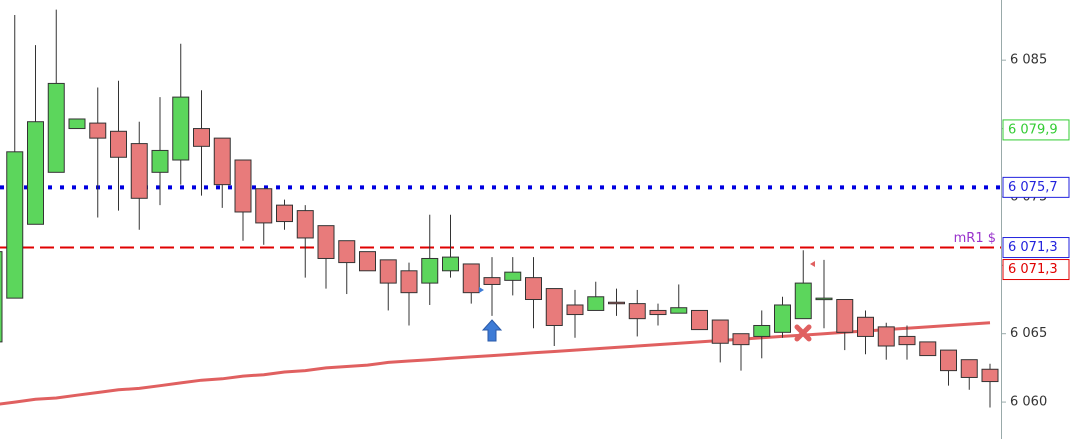  I want to click on price-tag-label: 6 075,7, so click(1033, 187).